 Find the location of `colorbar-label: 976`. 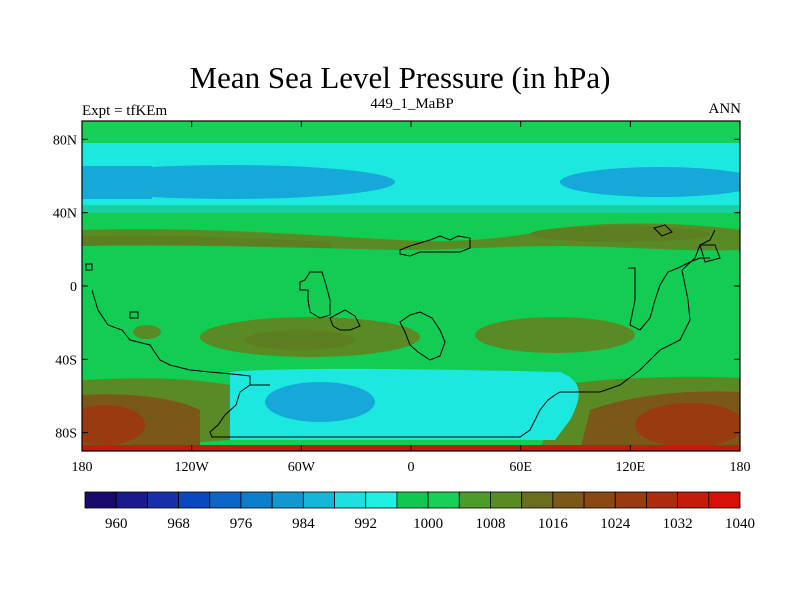

colorbar-label: 976 is located at coordinates (241, 524).